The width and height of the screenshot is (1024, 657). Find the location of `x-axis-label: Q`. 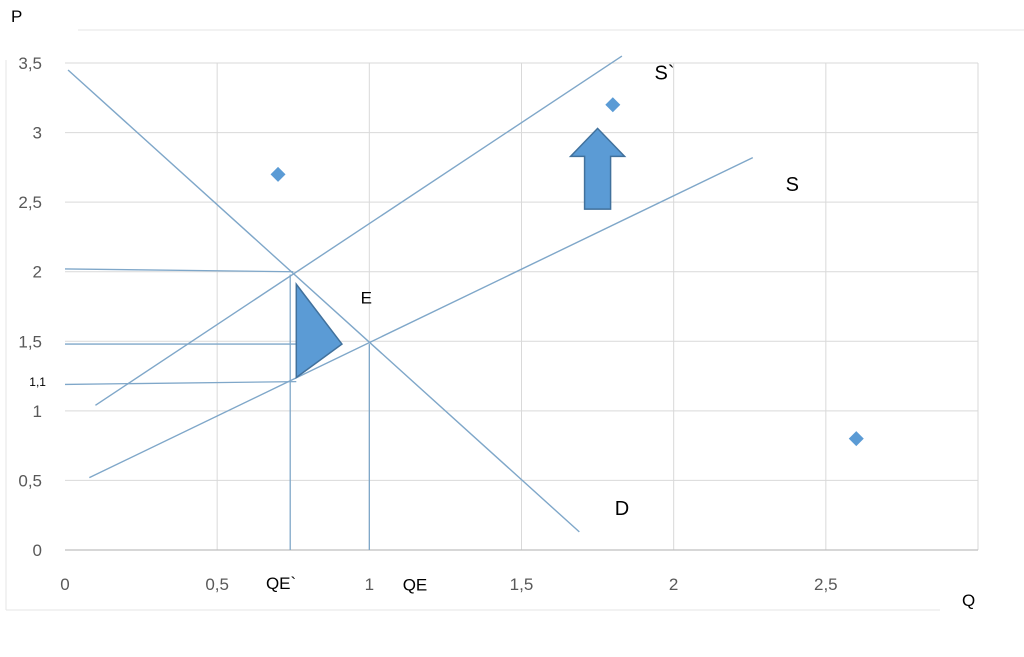

x-axis-label: Q is located at coordinates (968, 600).